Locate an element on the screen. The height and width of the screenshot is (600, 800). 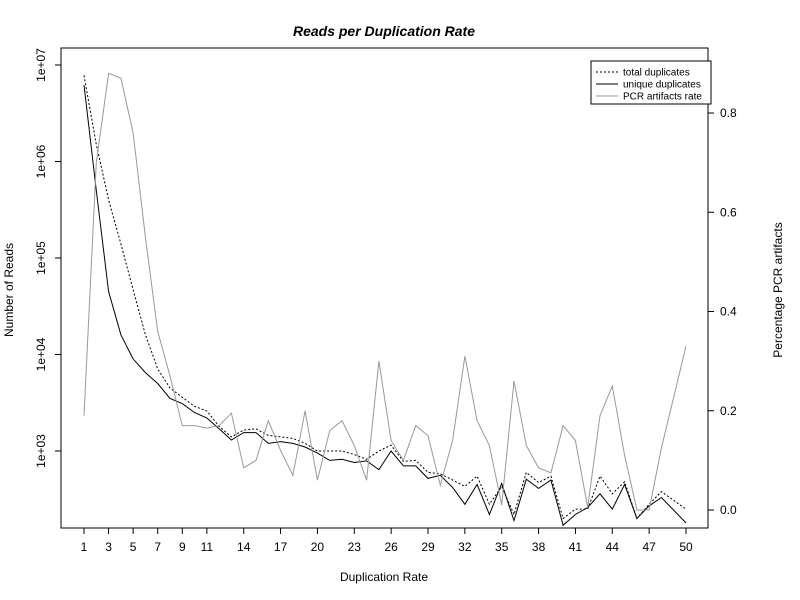
legend-box is located at coordinates (651, 82).